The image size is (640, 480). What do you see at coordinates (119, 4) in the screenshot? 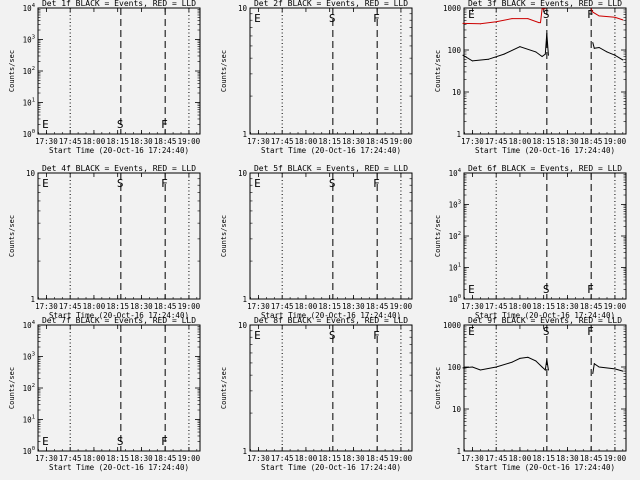
I see `panel-title: Det 1f BLACK = Events, RED = LLD` at bounding box center [119, 4].